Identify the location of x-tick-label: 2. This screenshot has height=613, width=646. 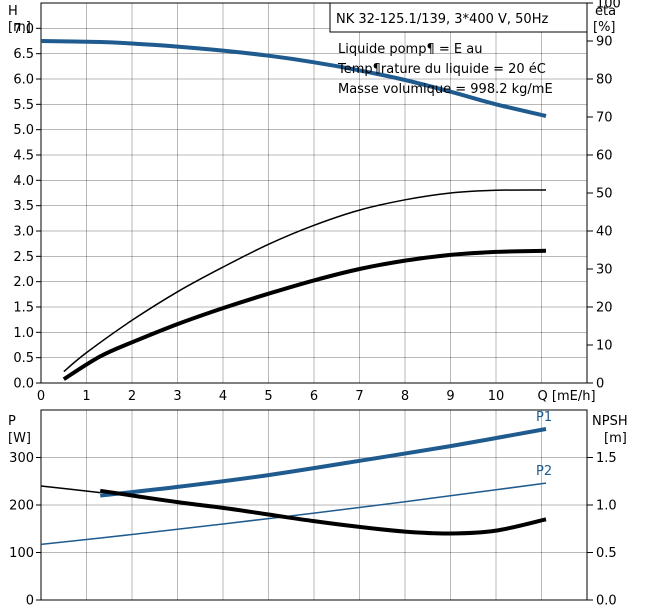
(132, 396).